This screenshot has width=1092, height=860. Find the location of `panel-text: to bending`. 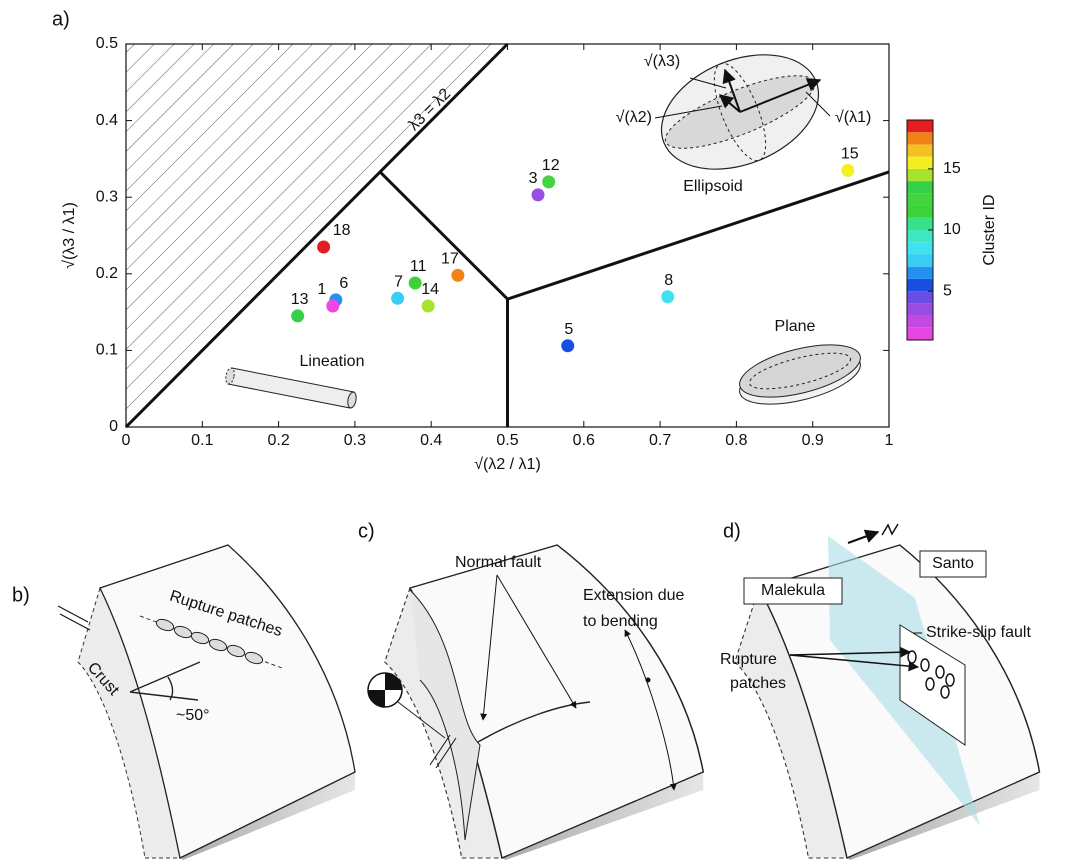

panel-text: to bending is located at coordinates (620, 621).